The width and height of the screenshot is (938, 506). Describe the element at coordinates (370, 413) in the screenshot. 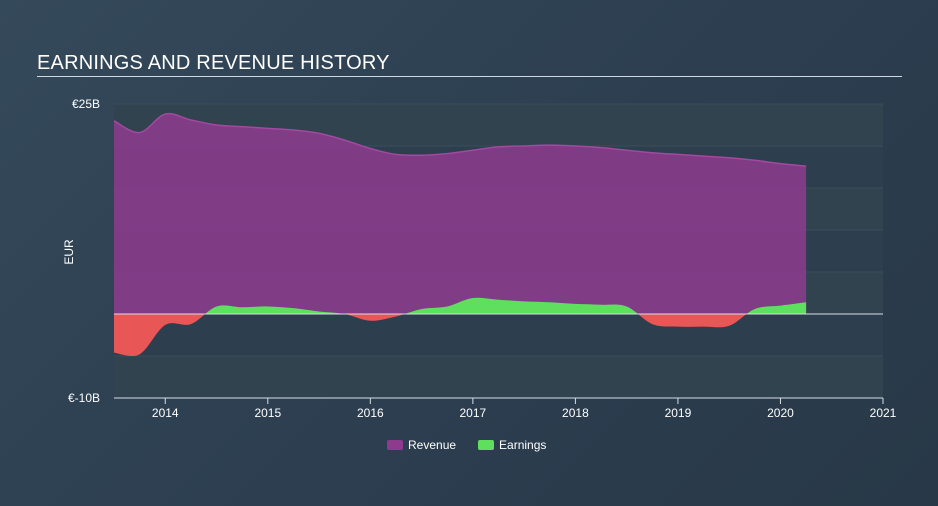

I see `x-tick-label: 2016` at that location.